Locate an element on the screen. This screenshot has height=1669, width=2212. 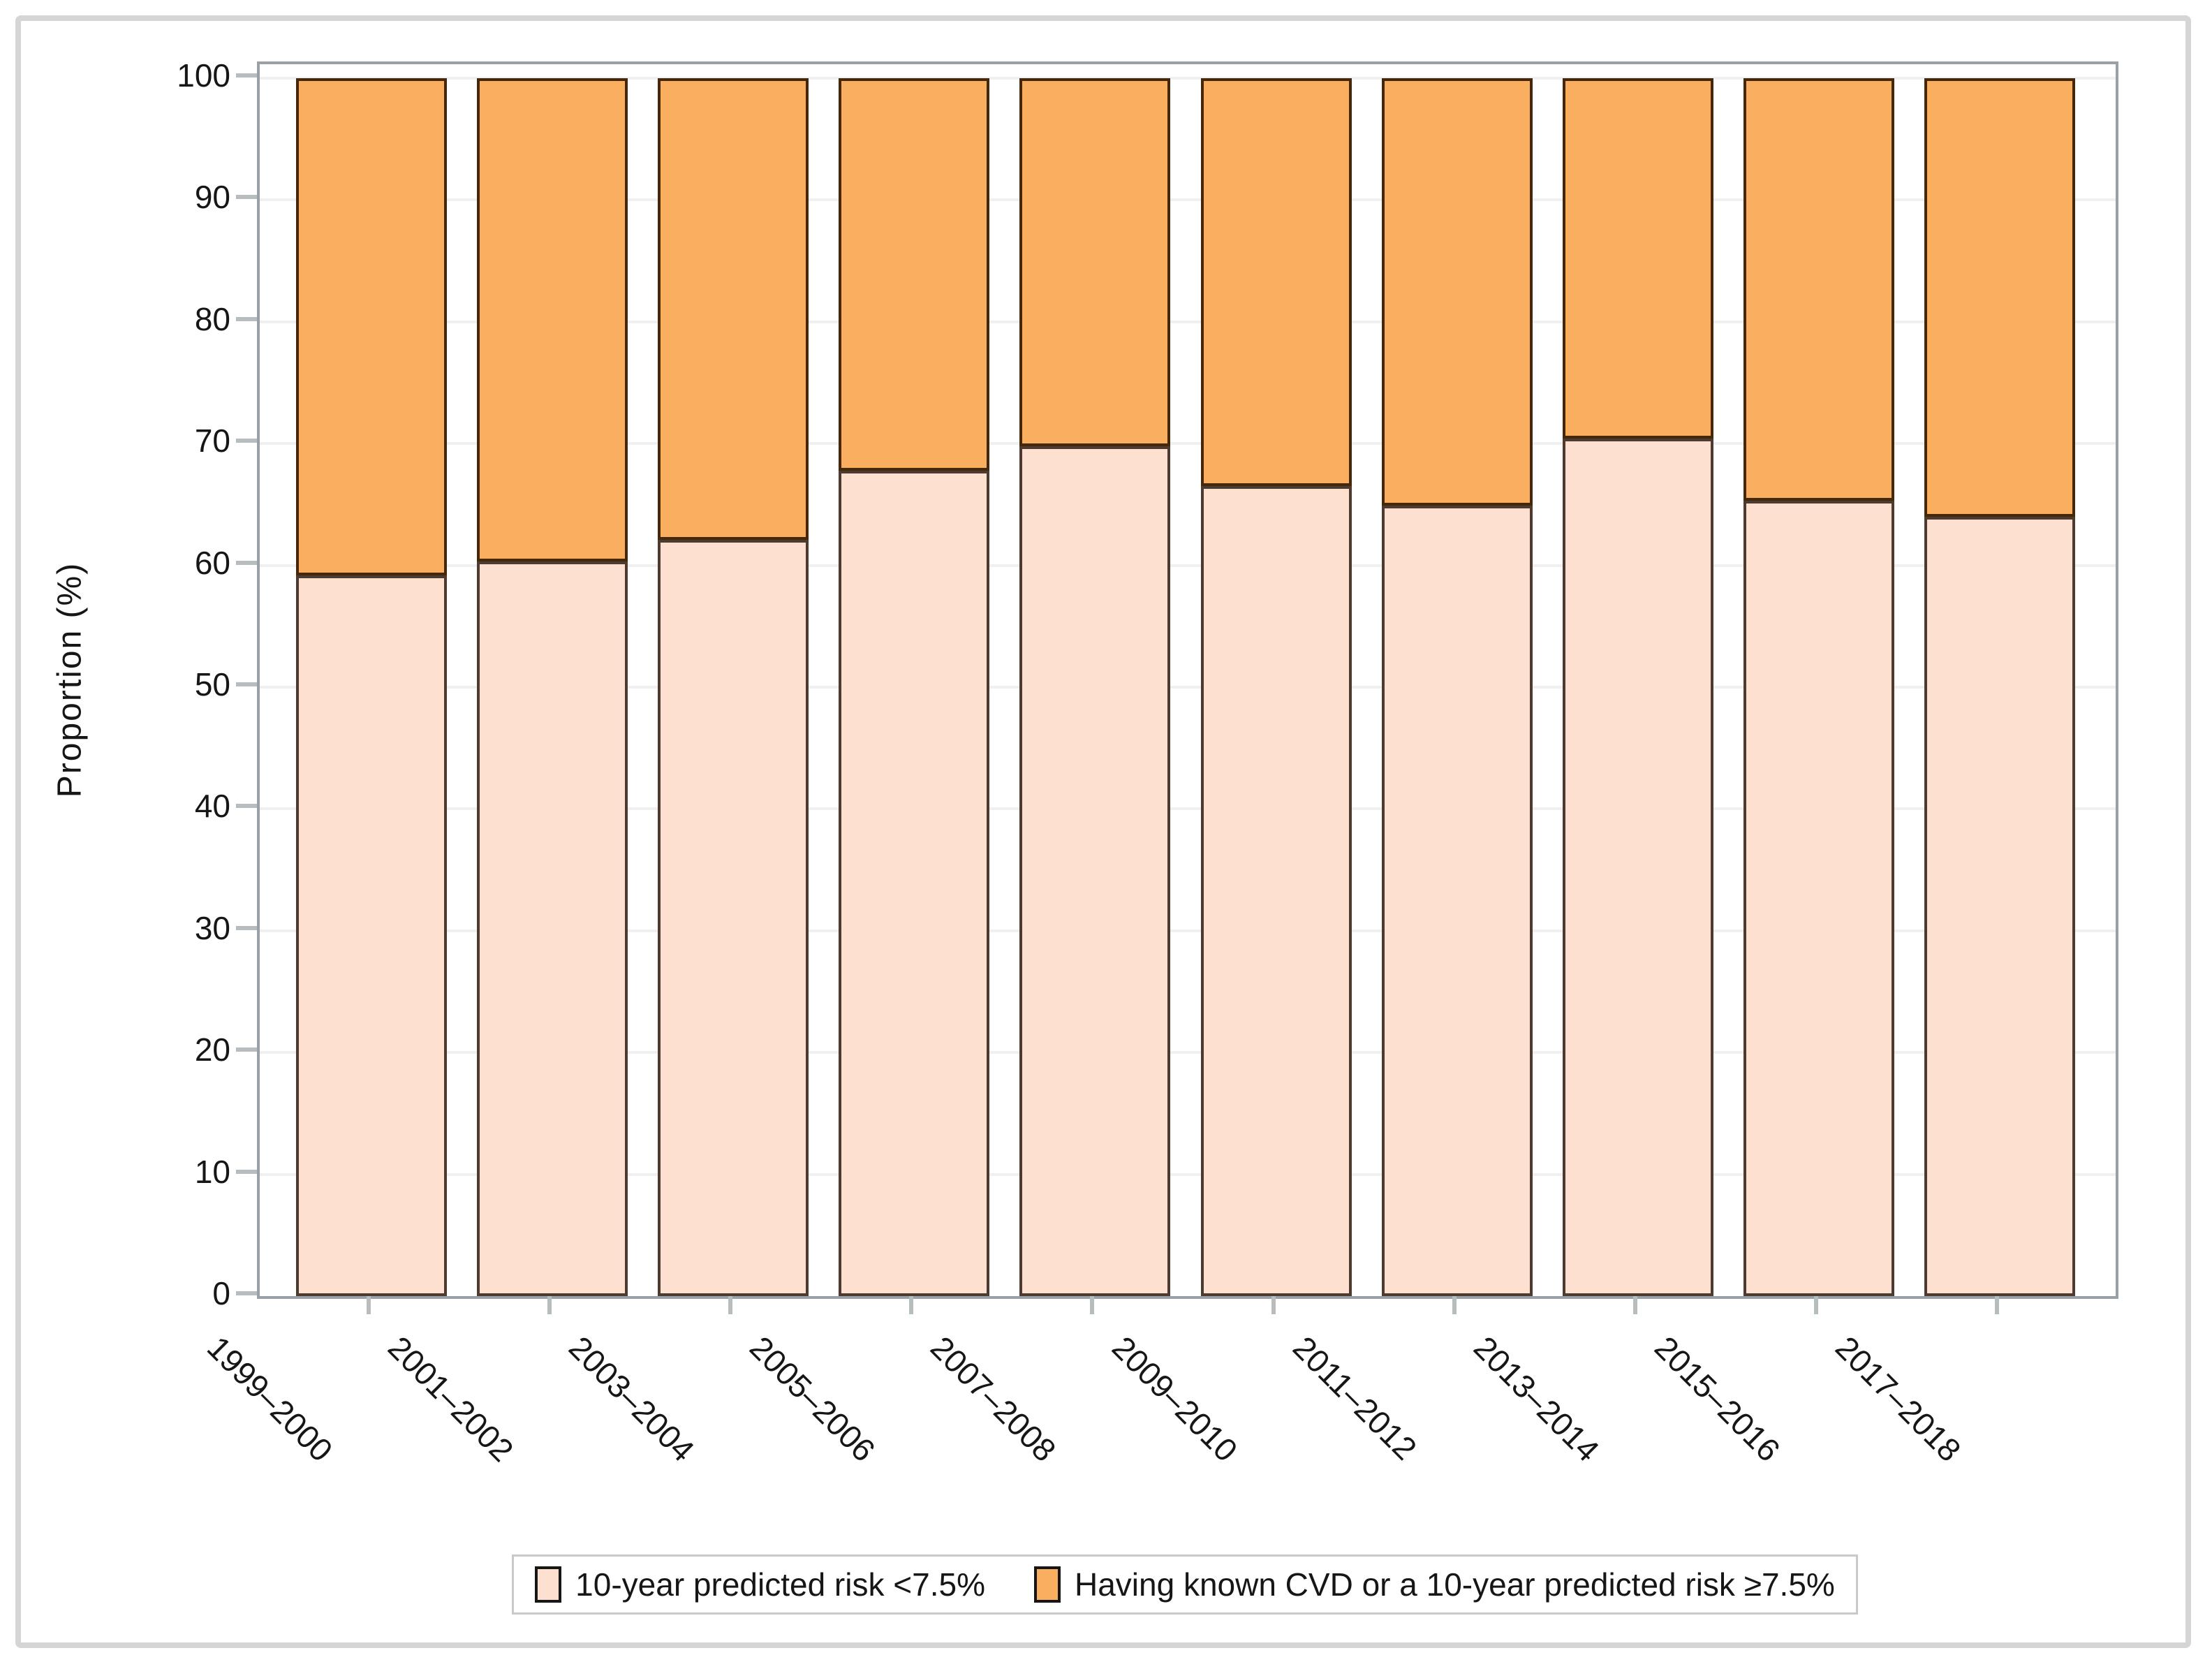
bar-segment-low-risk-2003–2004 is located at coordinates (733, 918).